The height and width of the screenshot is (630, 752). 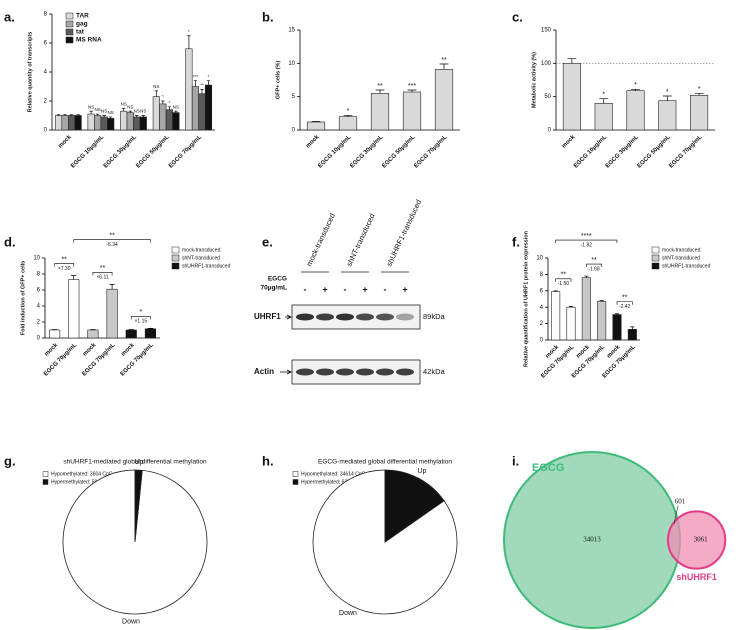 What do you see at coordinates (546, 31) in the screenshot?
I see `y-tick-label: 150` at bounding box center [546, 31].